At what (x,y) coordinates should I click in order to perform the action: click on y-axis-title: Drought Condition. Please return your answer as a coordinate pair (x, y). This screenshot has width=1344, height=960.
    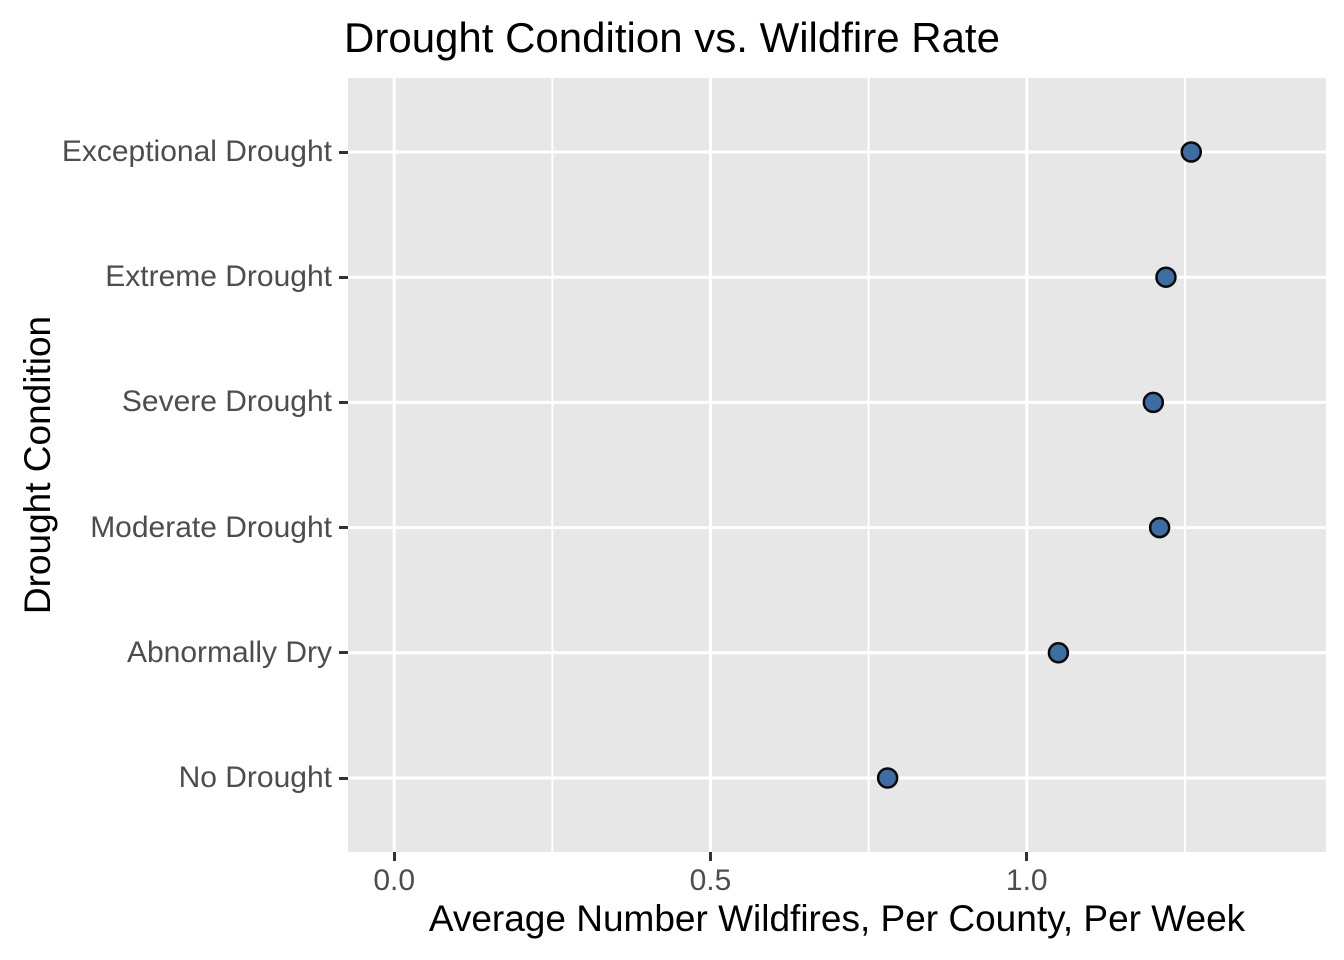
    Looking at the image, I should click on (37, 465).